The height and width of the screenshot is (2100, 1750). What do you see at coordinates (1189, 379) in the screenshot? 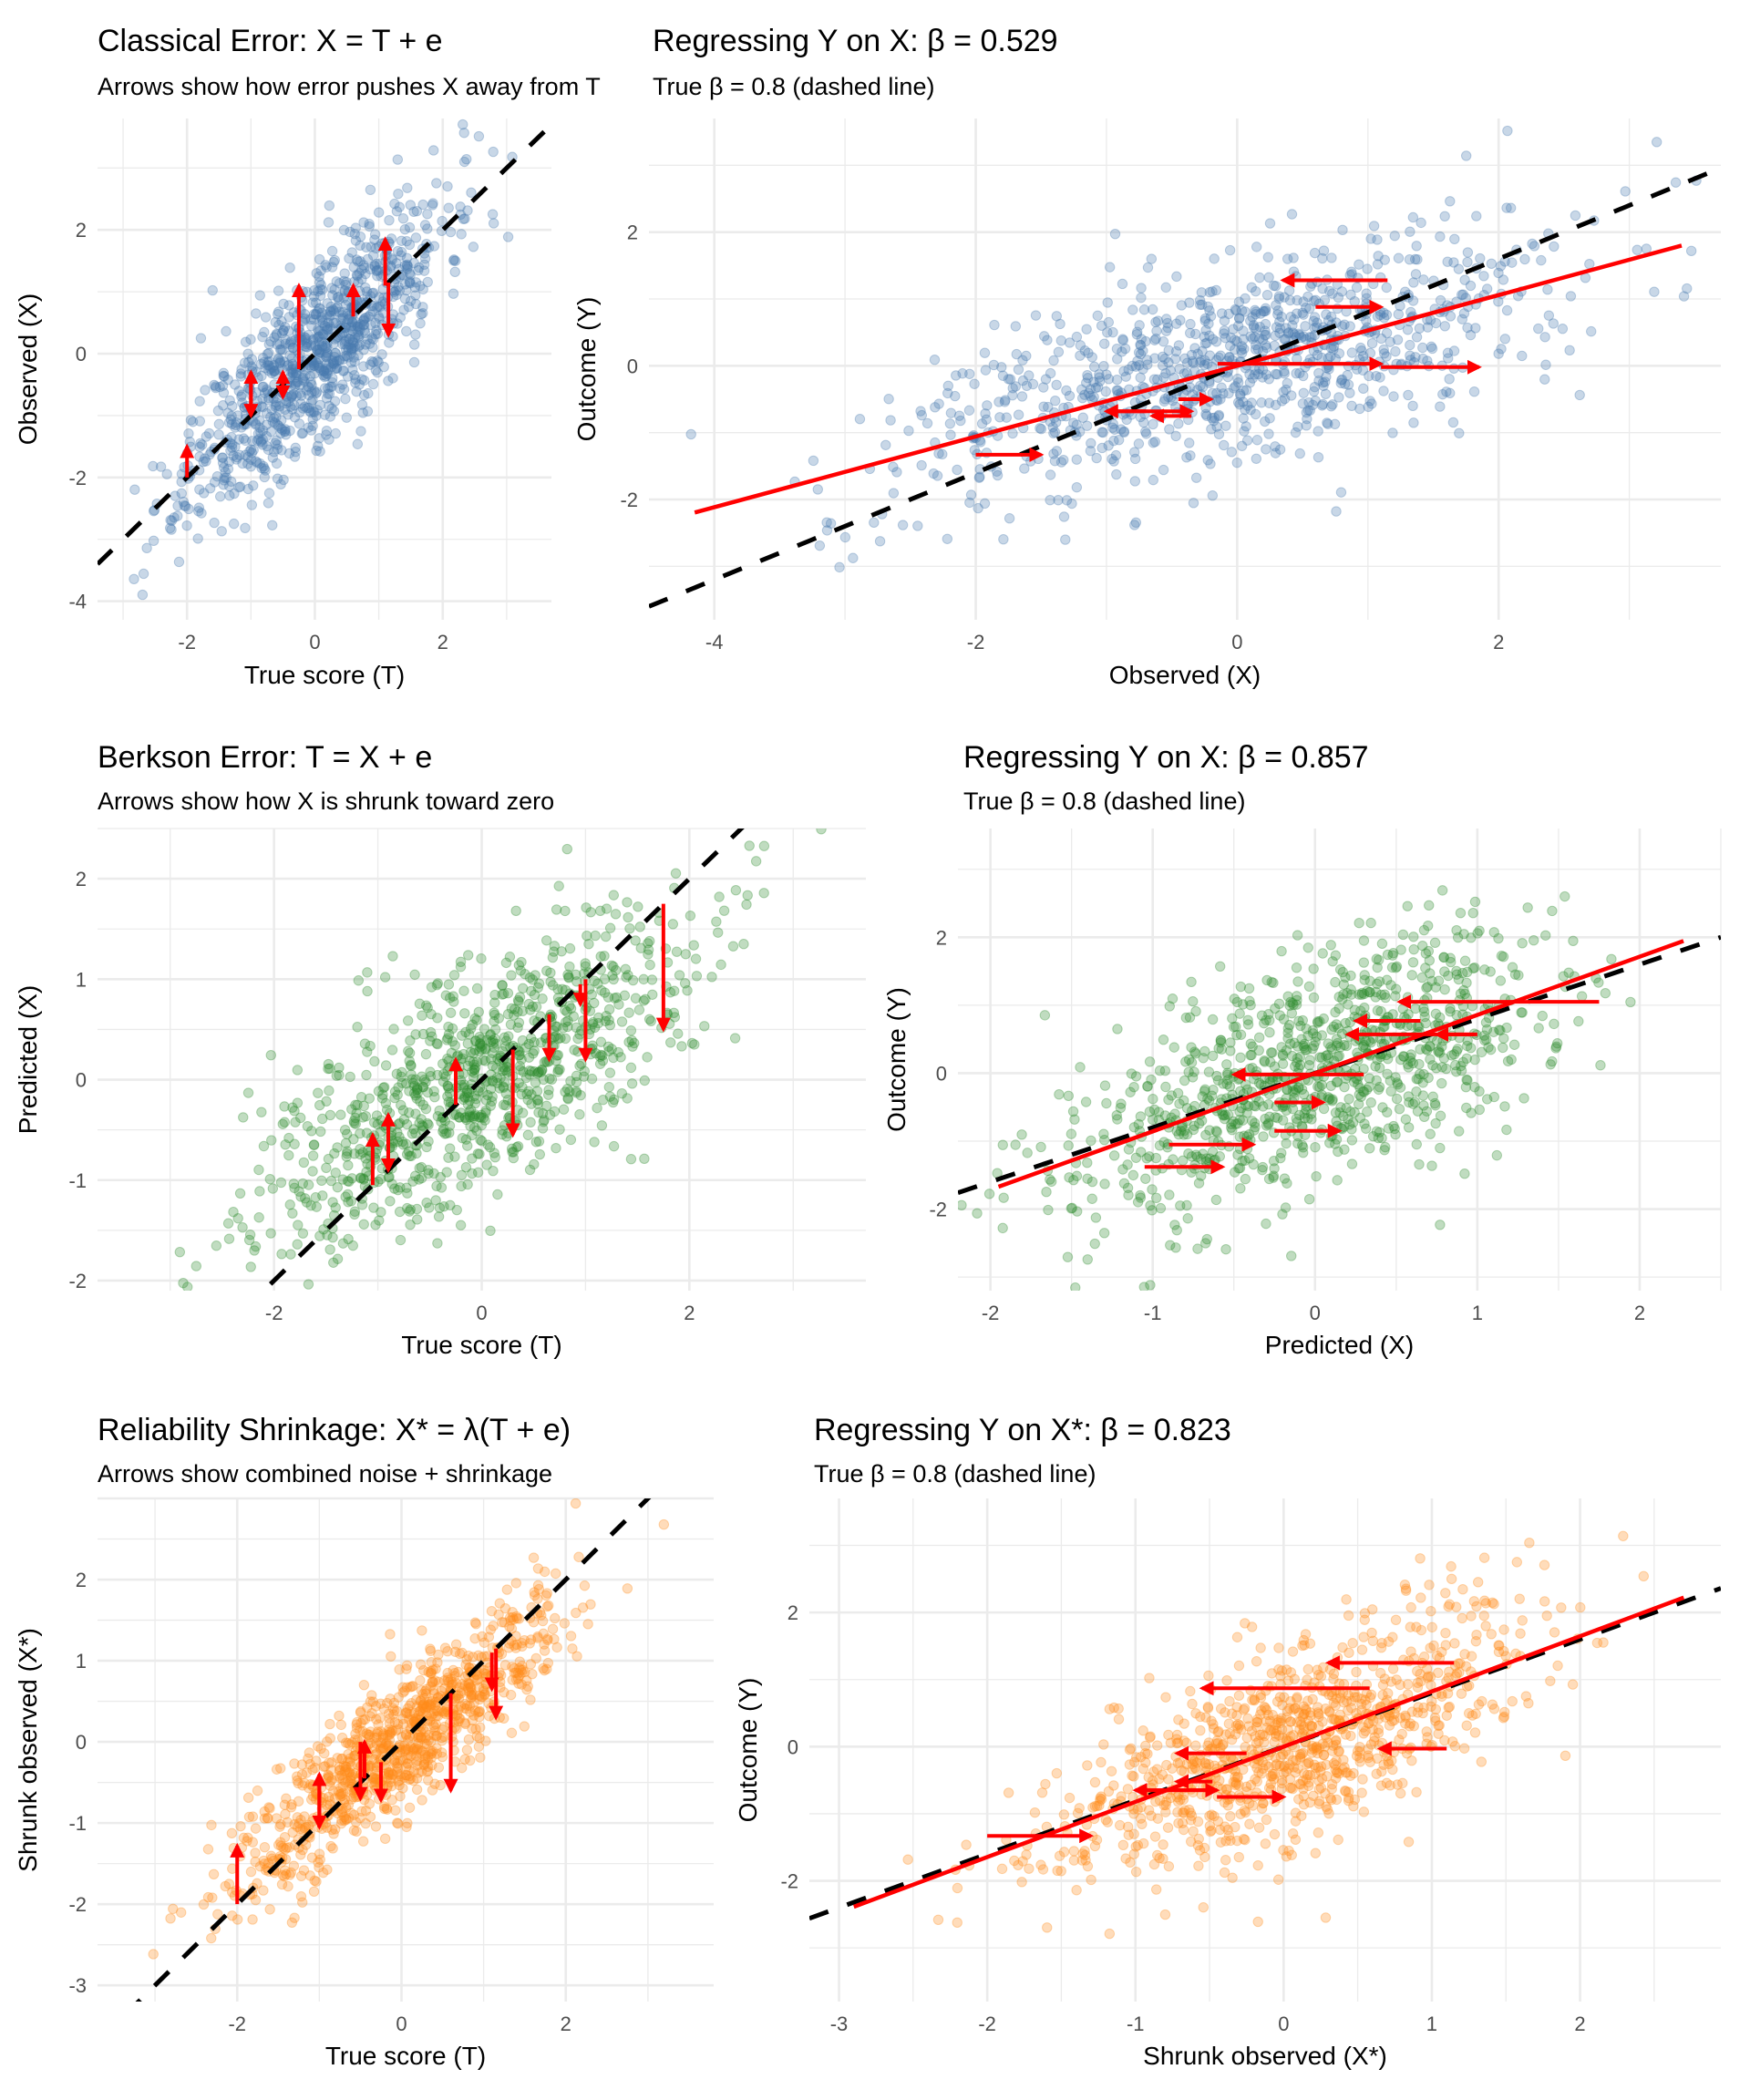
I see `fitted-regression-line` at bounding box center [1189, 379].